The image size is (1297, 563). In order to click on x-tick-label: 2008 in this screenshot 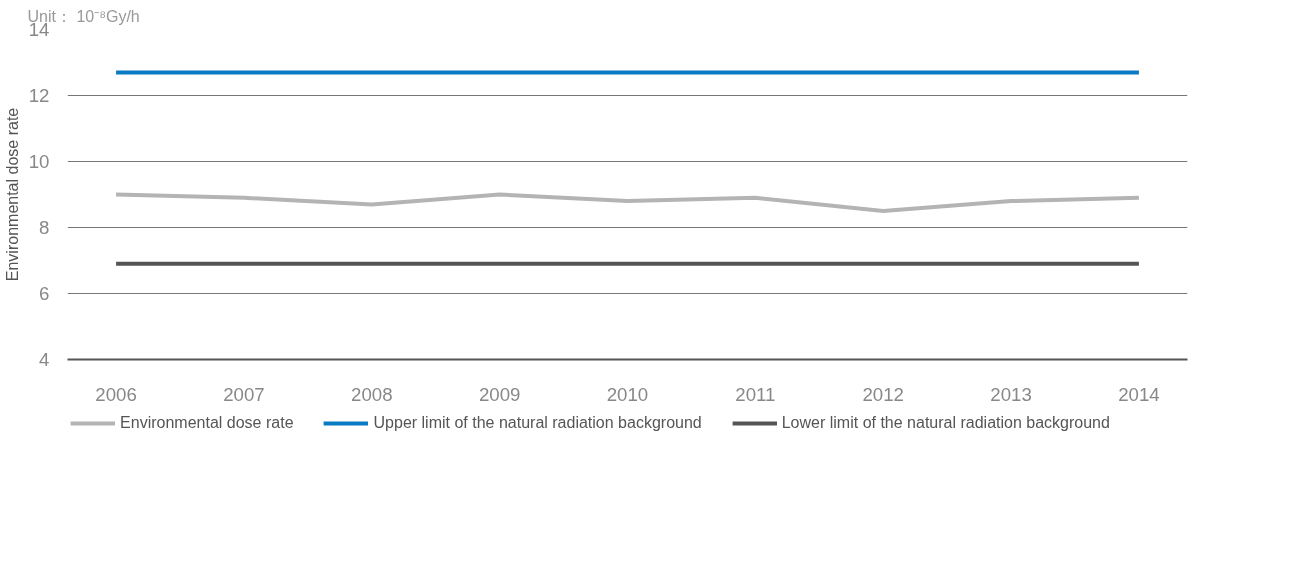, I will do `click(372, 394)`.